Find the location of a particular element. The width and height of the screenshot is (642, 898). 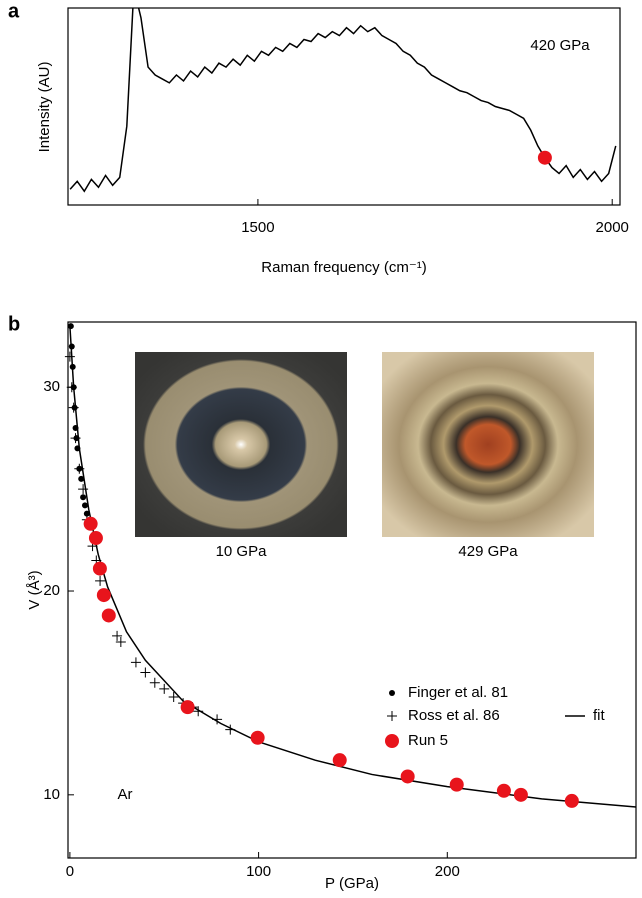

x-tick-label: 1500 is located at coordinates (257, 227).